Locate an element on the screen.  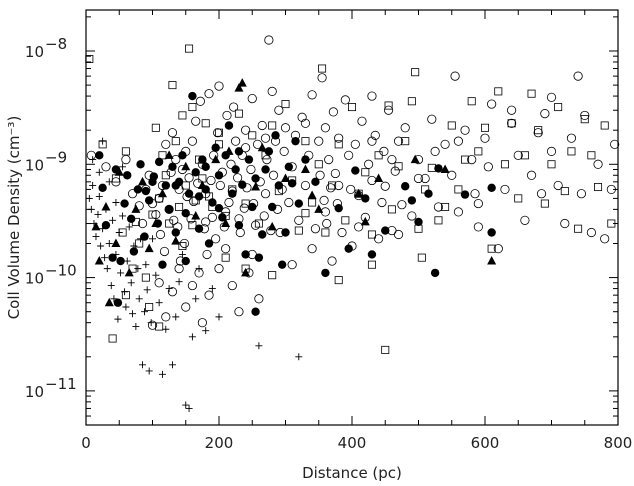
y-tick-label-exponent: −11 is located at coordinates (61, 384).